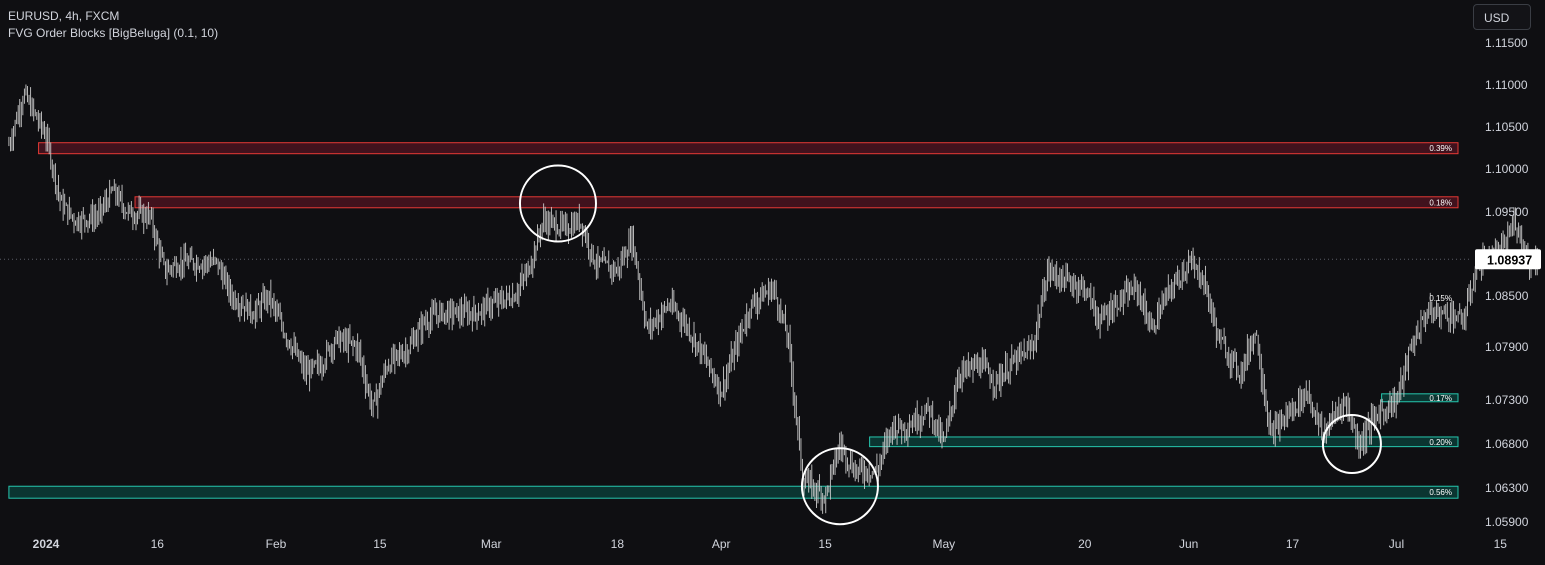  Describe the element at coordinates (1188, 544) in the screenshot. I see `x-tick-label: Jun` at that location.